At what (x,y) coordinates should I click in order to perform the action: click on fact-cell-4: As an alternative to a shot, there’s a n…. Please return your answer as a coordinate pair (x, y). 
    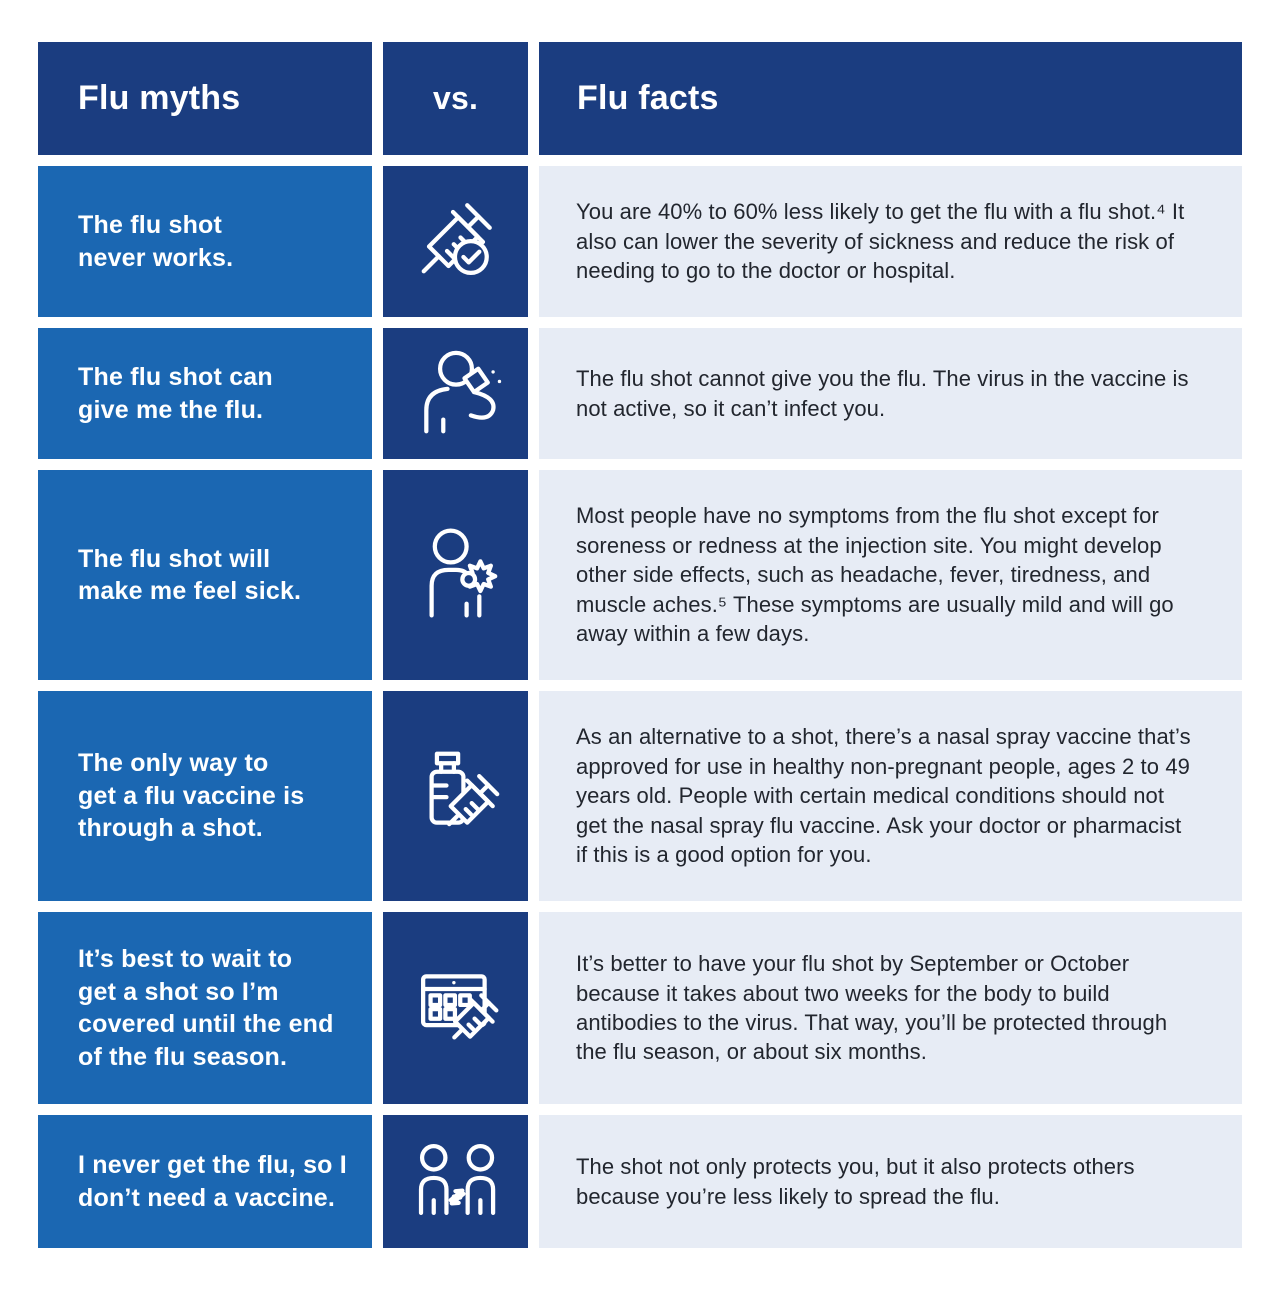
    Looking at the image, I should click on (890, 796).